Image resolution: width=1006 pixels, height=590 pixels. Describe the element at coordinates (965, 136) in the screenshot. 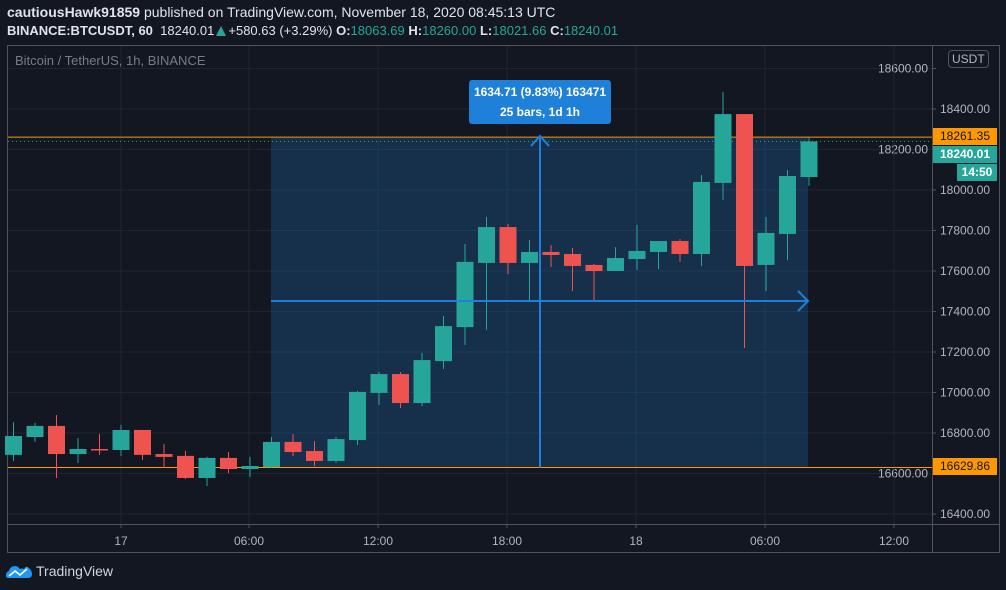

I see `upper-line-price-tag: 18261.35` at that location.